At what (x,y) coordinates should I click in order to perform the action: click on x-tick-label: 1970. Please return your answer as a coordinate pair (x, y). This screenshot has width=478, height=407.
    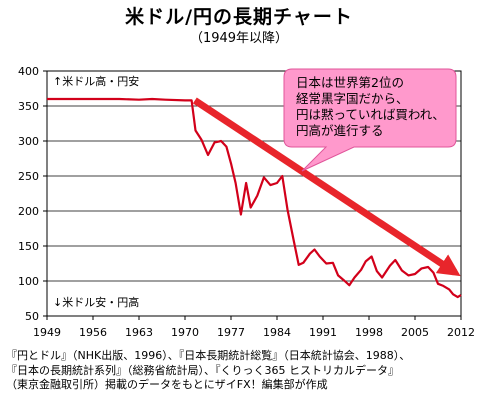
    Looking at the image, I should click on (185, 332).